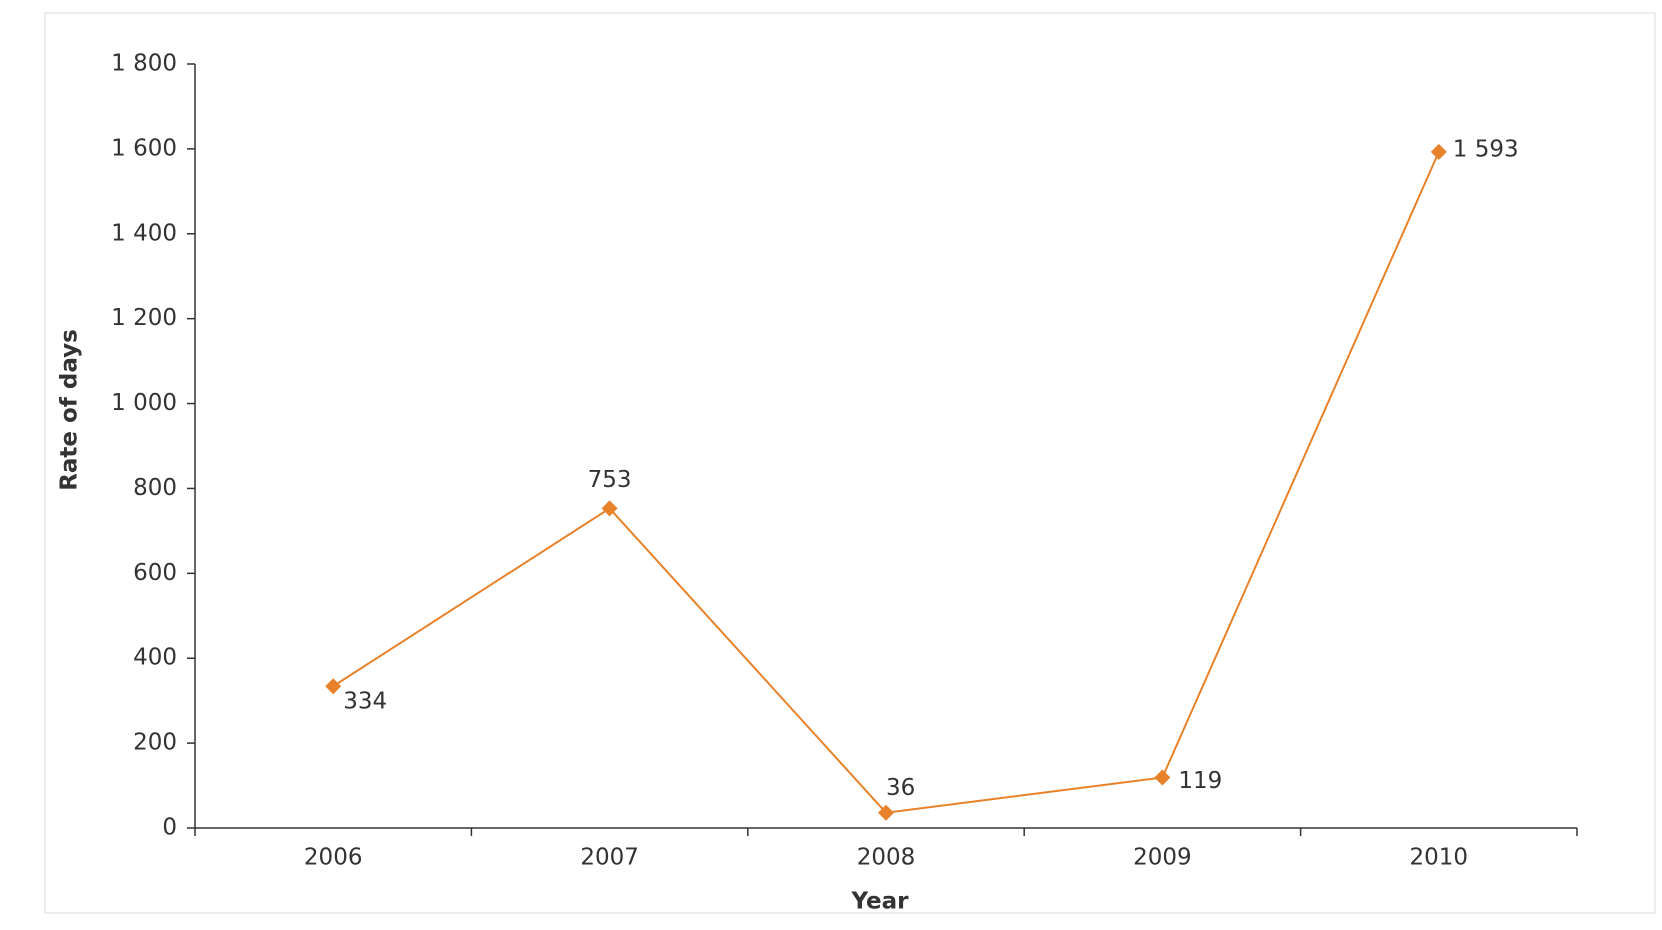 The height and width of the screenshot is (930, 1662). Describe the element at coordinates (886, 858) in the screenshot. I see `x-tick-label: 2008` at that location.